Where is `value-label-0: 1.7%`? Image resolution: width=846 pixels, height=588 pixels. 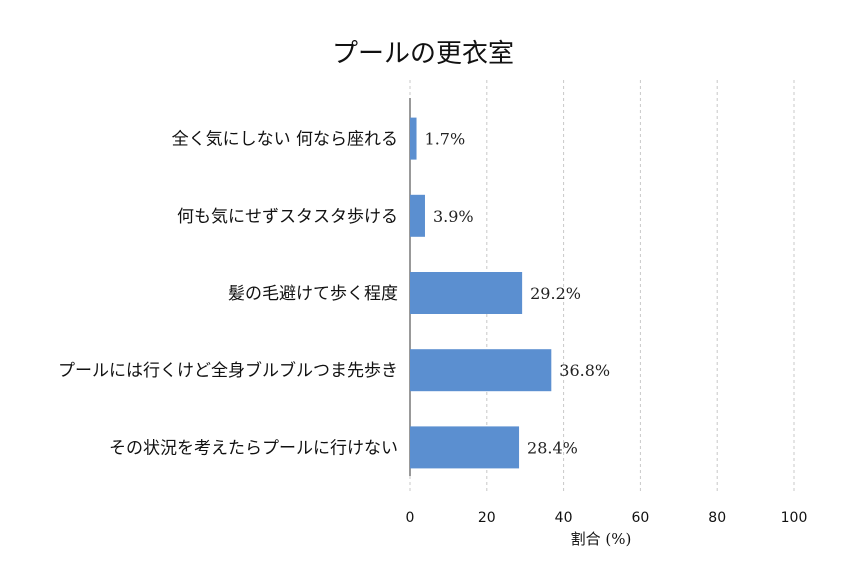 value-label-0: 1.7% is located at coordinates (445, 139).